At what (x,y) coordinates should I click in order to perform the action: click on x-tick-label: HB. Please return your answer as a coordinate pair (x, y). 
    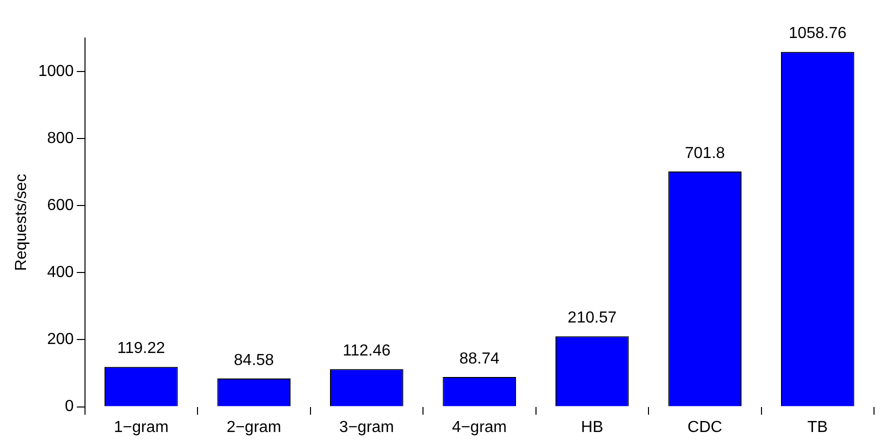
    Looking at the image, I should click on (592, 427).